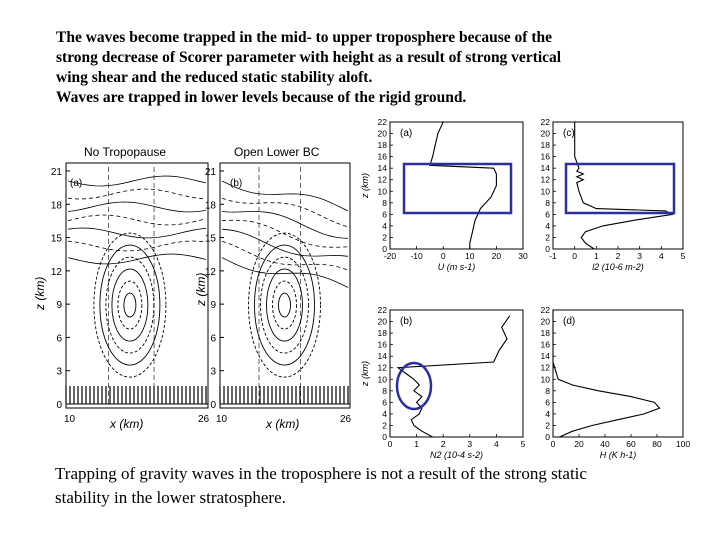 This screenshot has width=720, height=540. What do you see at coordinates (631, 444) in the screenshot?
I see `x-tick-label: 60` at bounding box center [631, 444].